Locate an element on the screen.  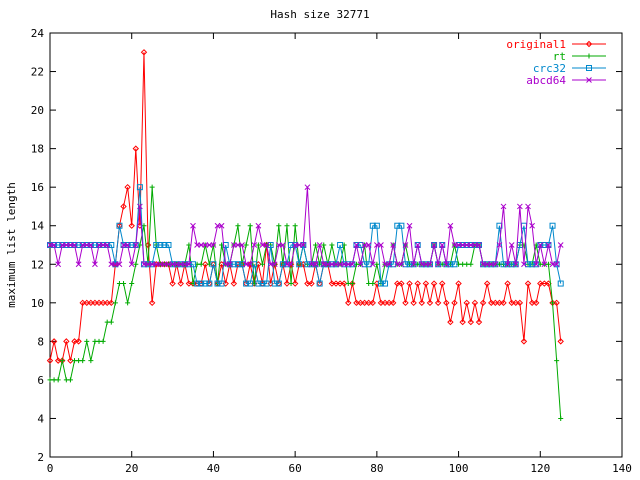
y-tick-label: 16 is located at coordinates (37, 187).